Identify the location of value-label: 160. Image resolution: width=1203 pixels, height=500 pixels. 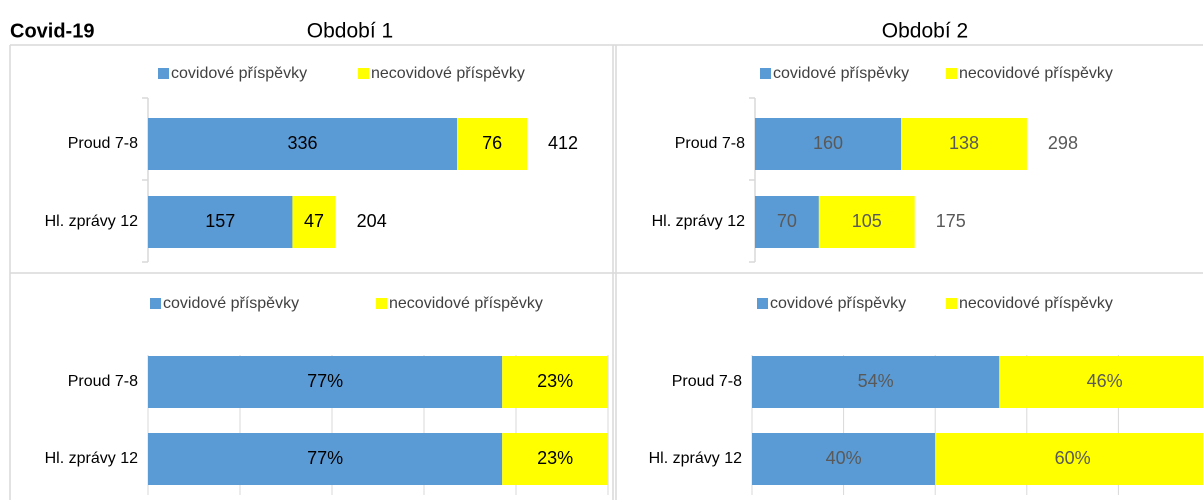
(828, 143).